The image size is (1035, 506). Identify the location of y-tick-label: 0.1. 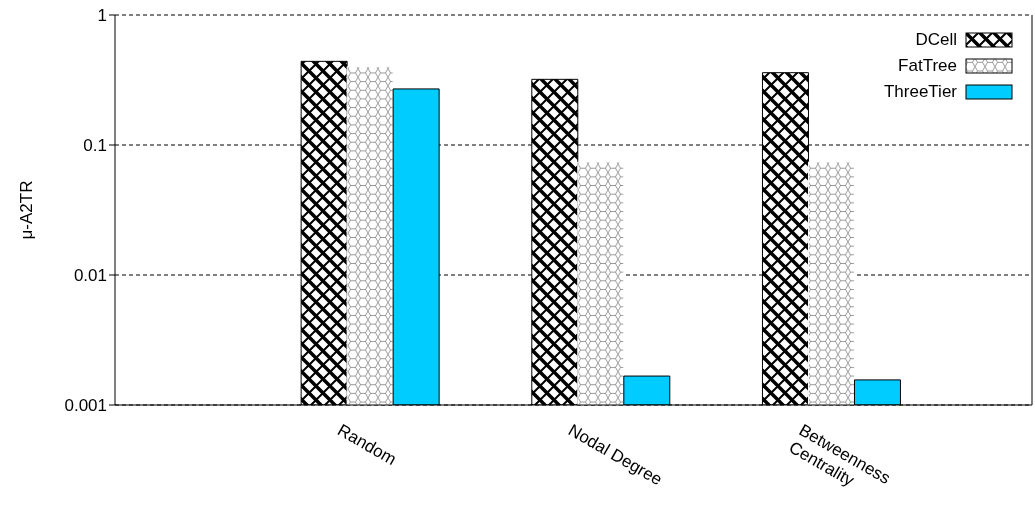
(95, 146).